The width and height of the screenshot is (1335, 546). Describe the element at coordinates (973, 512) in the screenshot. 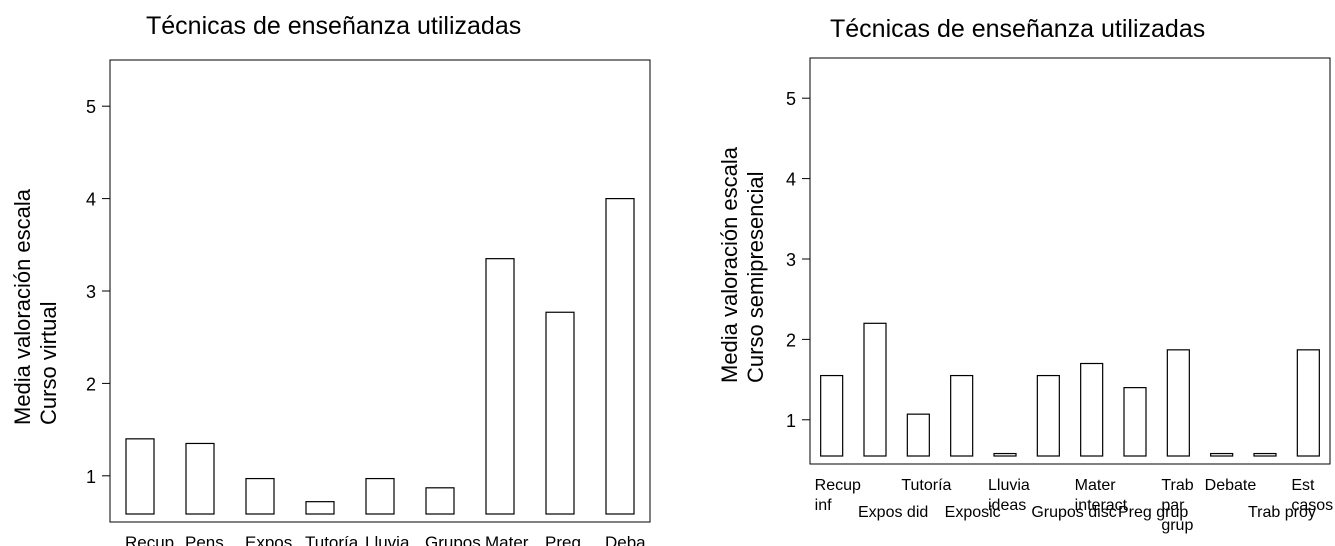

I see `x-tick-label: Exposic` at that location.